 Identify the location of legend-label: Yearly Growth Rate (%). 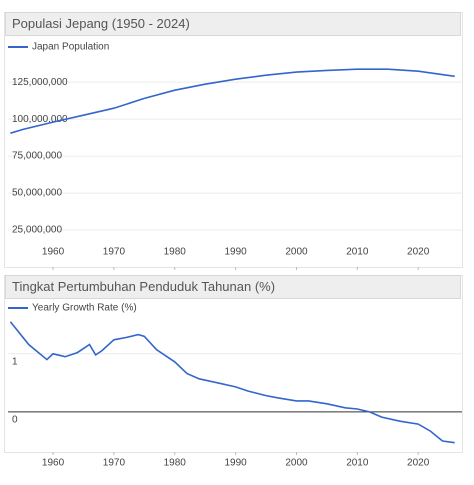
(84, 308).